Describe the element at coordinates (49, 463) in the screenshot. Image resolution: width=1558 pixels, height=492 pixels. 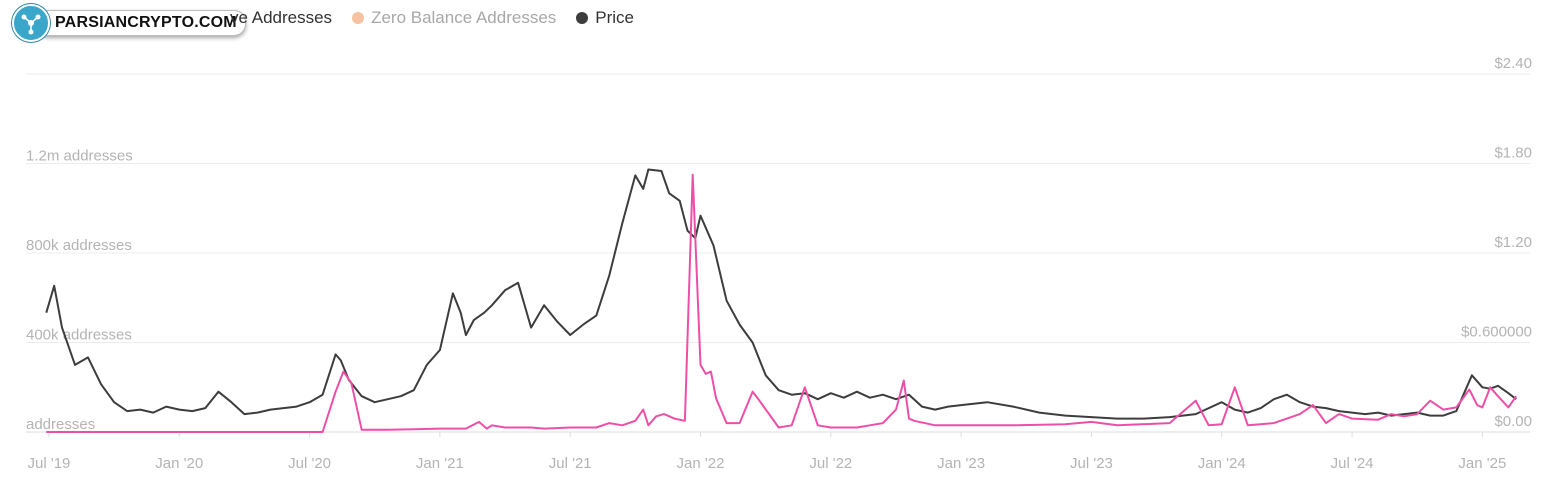
I see `x-tick-label: Jul '19` at that location.